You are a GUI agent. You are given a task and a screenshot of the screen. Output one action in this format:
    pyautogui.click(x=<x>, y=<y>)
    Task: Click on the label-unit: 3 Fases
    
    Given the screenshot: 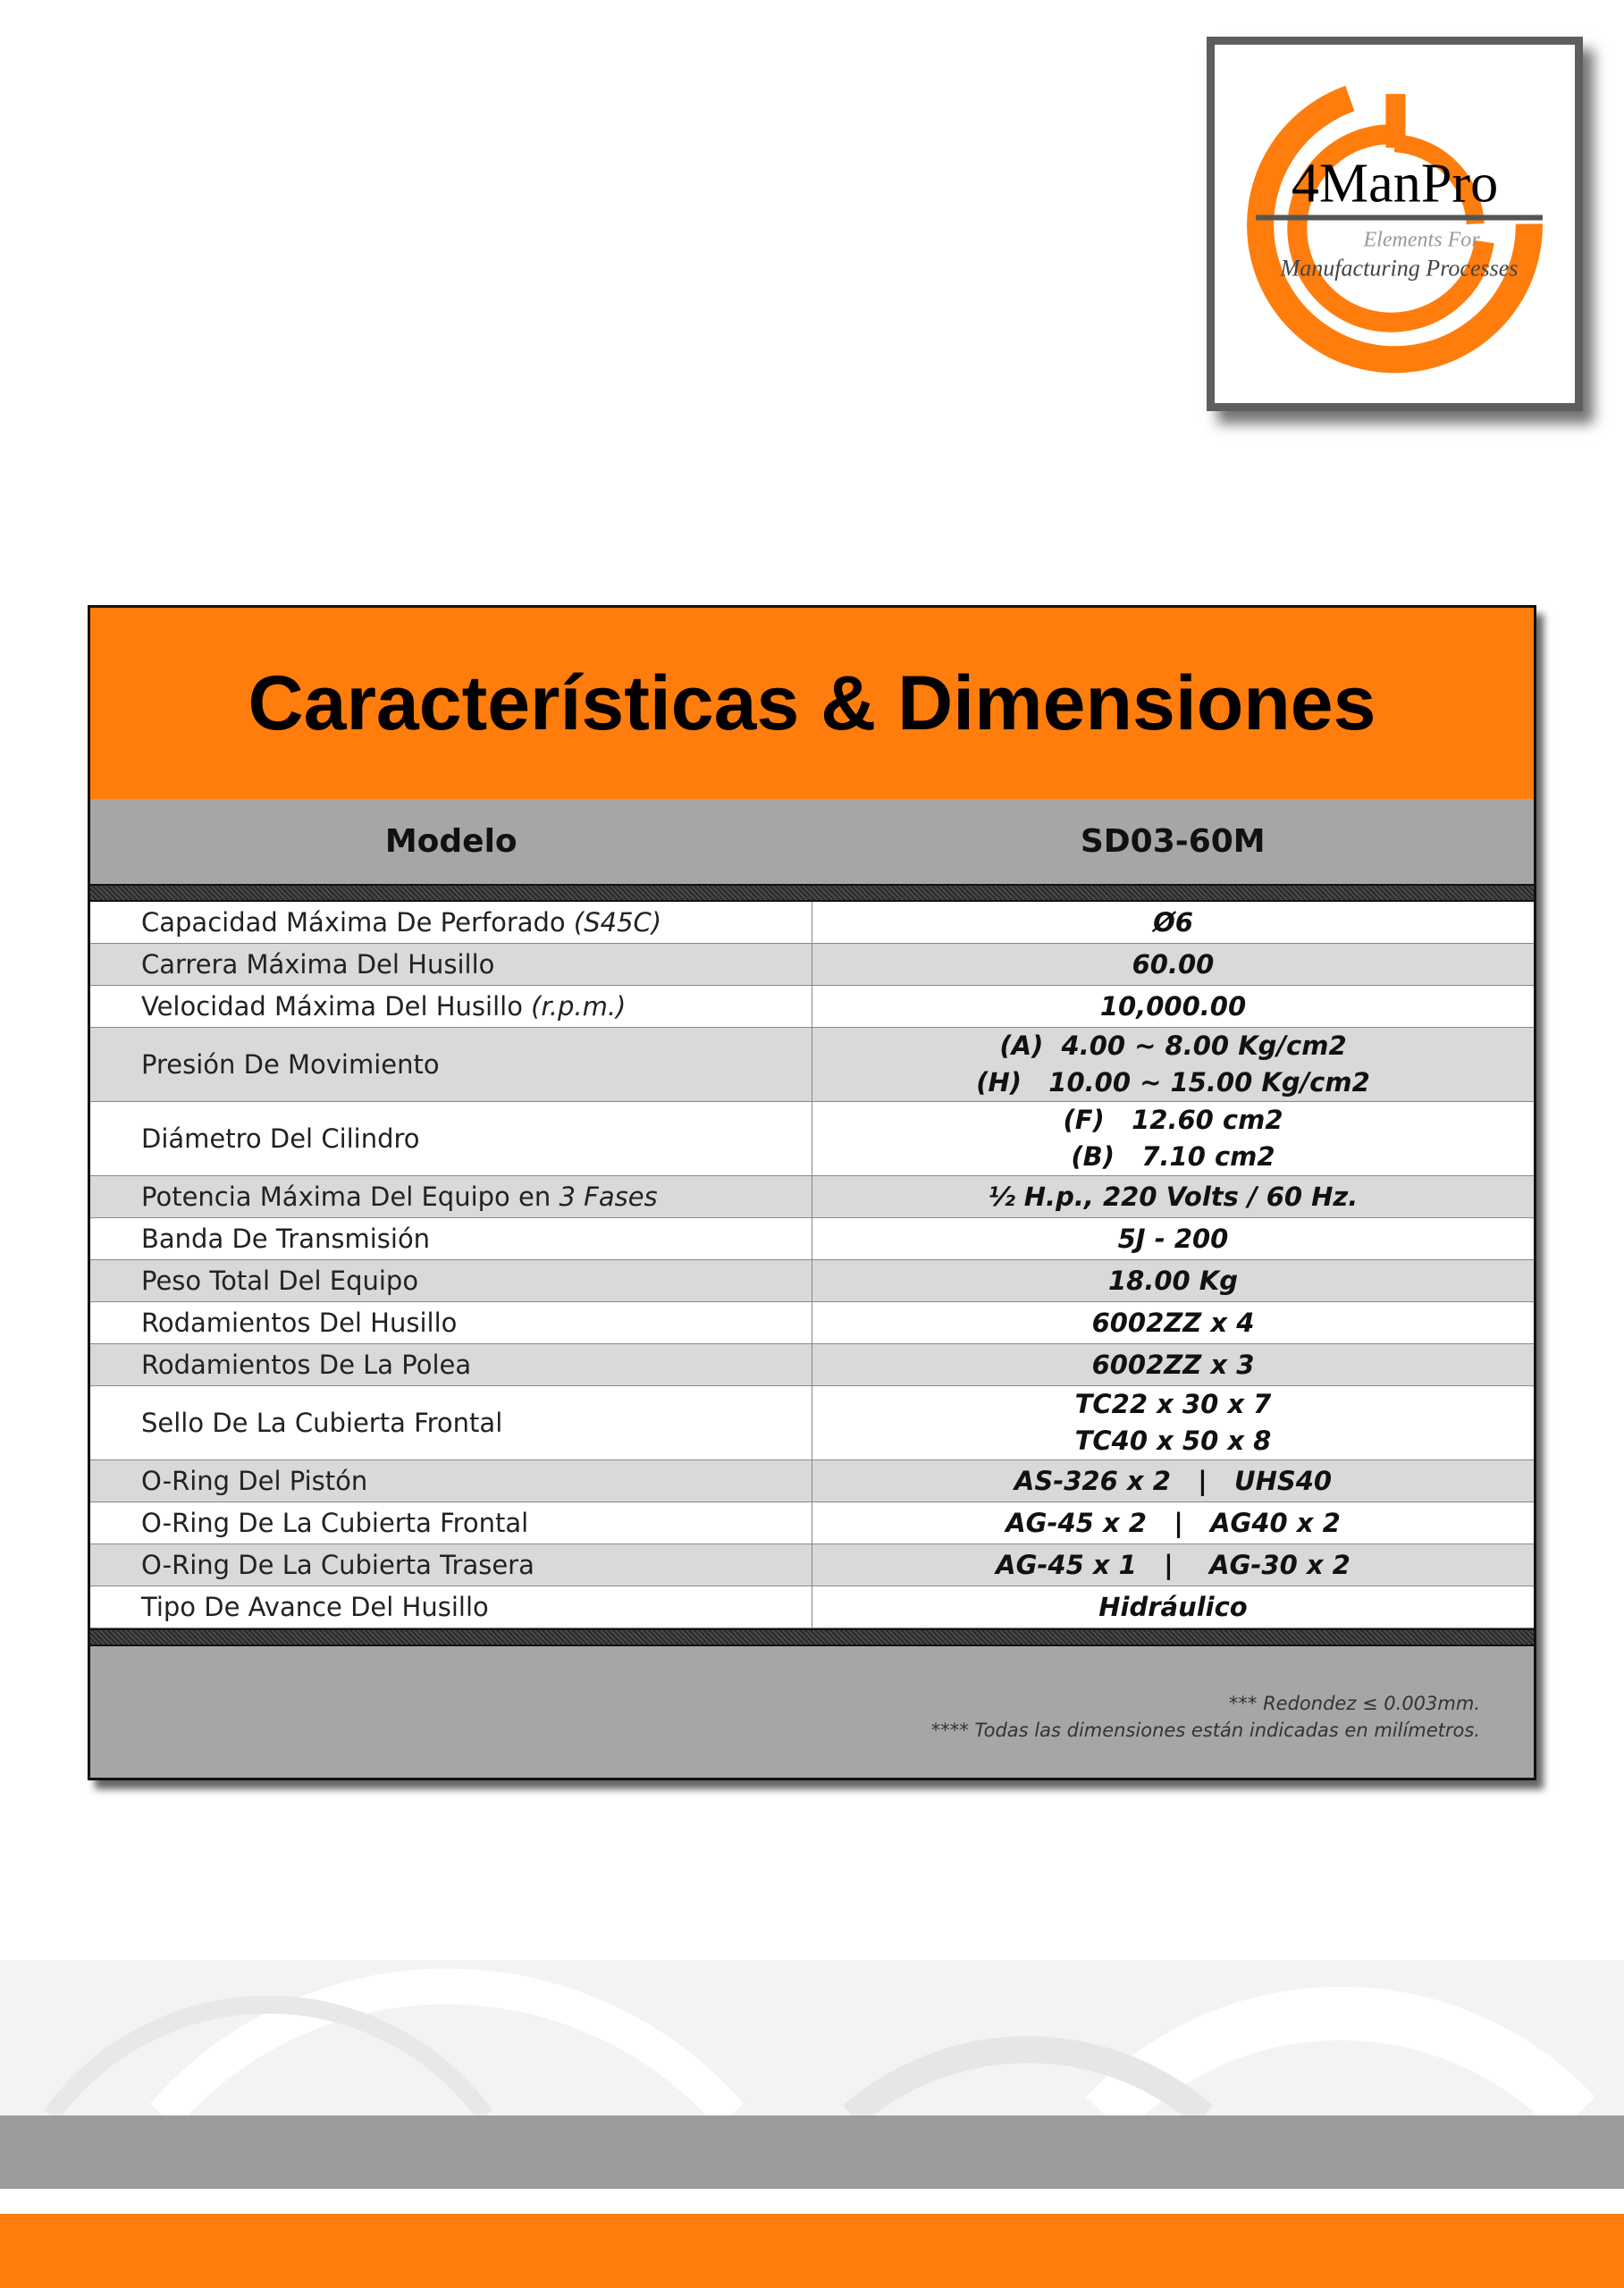 What is the action you would take?
    pyautogui.click(x=608, y=1197)
    